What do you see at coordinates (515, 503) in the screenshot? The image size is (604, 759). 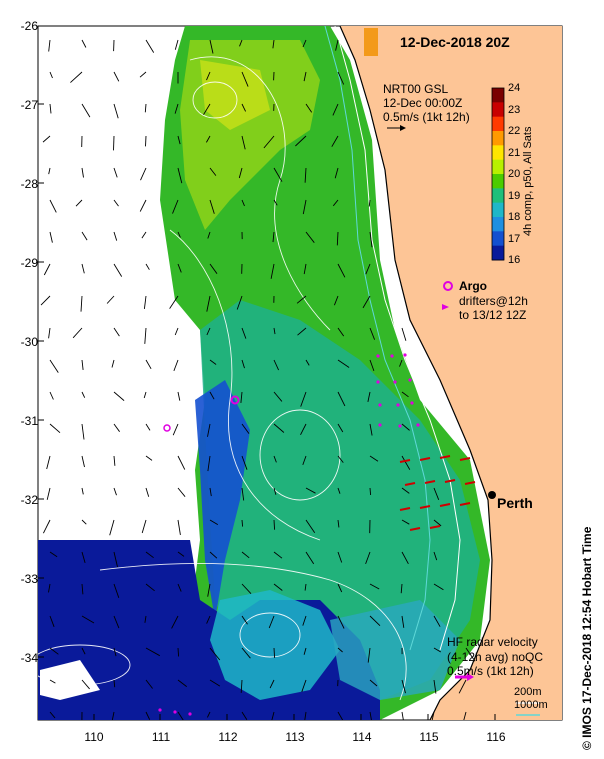 I see `city-label-perth: Perth` at bounding box center [515, 503].